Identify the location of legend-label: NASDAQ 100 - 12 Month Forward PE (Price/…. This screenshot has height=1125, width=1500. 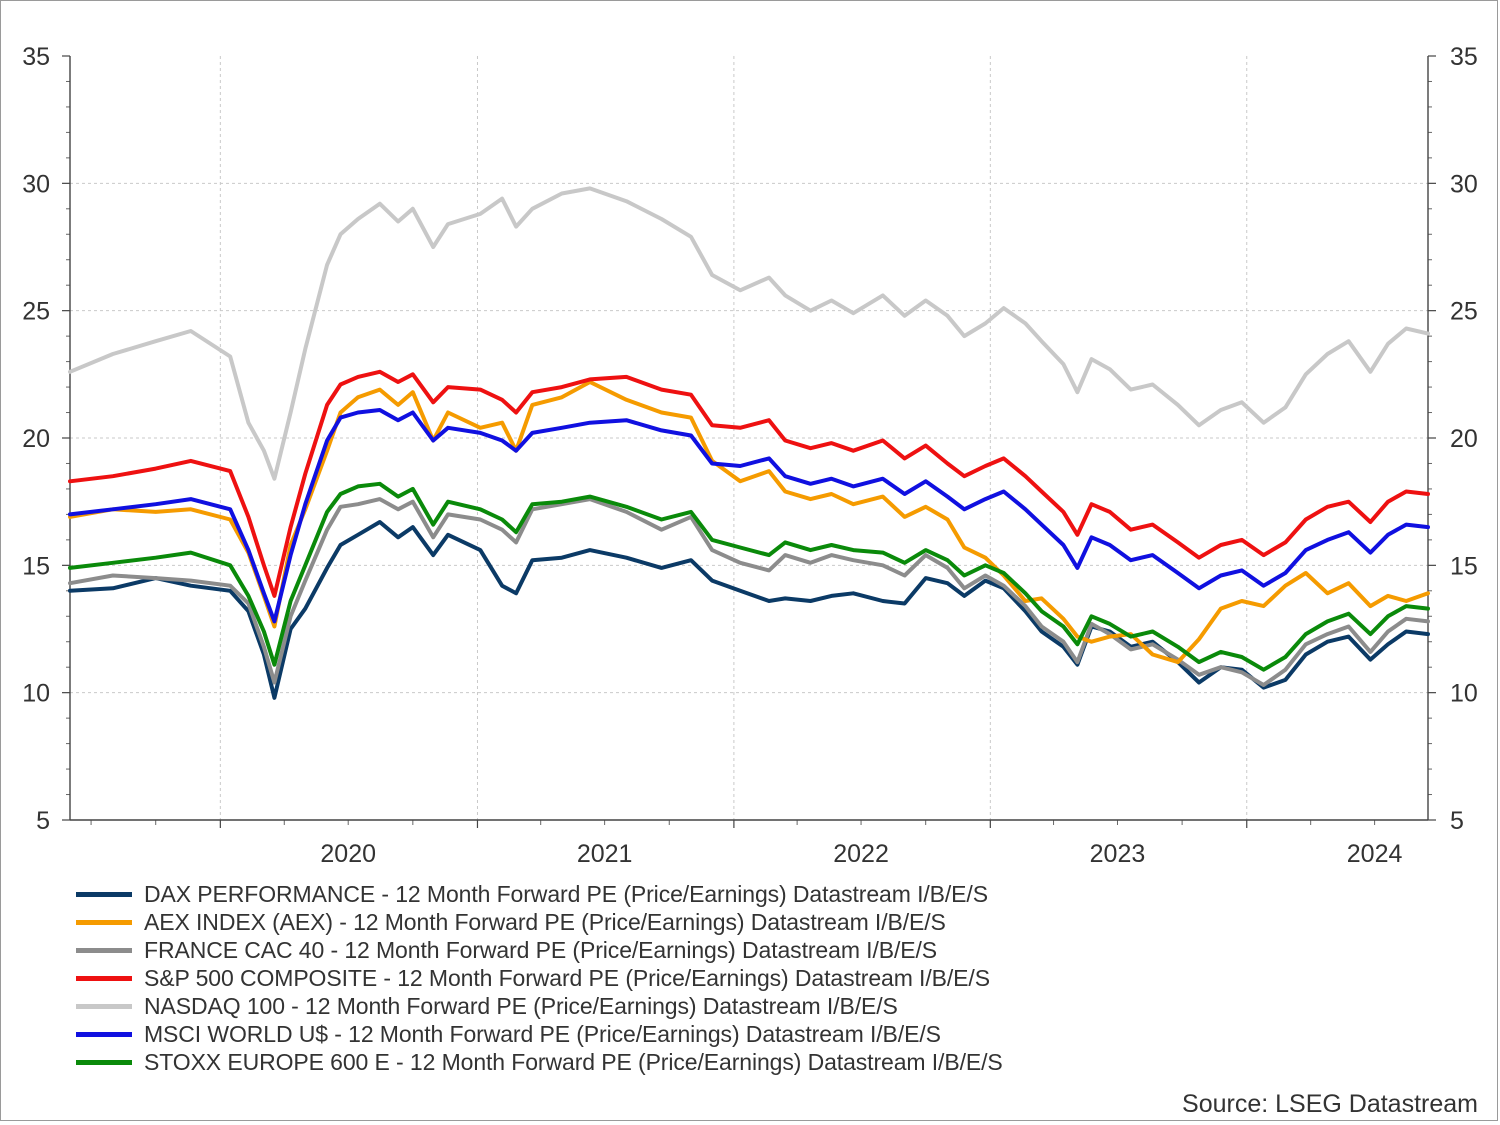
(521, 1005).